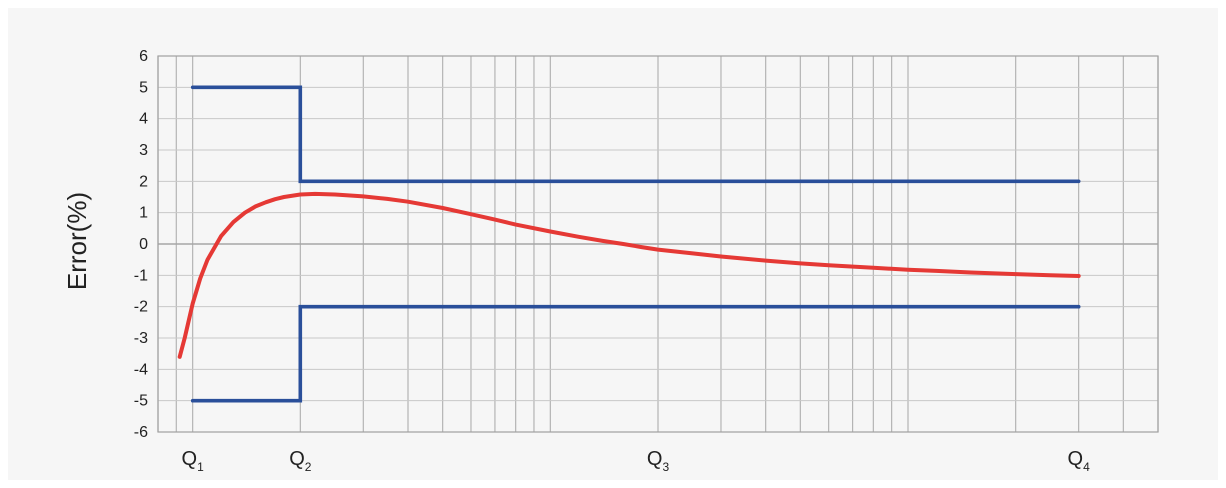 The height and width of the screenshot is (488, 1226). What do you see at coordinates (141, 401) in the screenshot?
I see `y-tick-label: -5` at bounding box center [141, 401].